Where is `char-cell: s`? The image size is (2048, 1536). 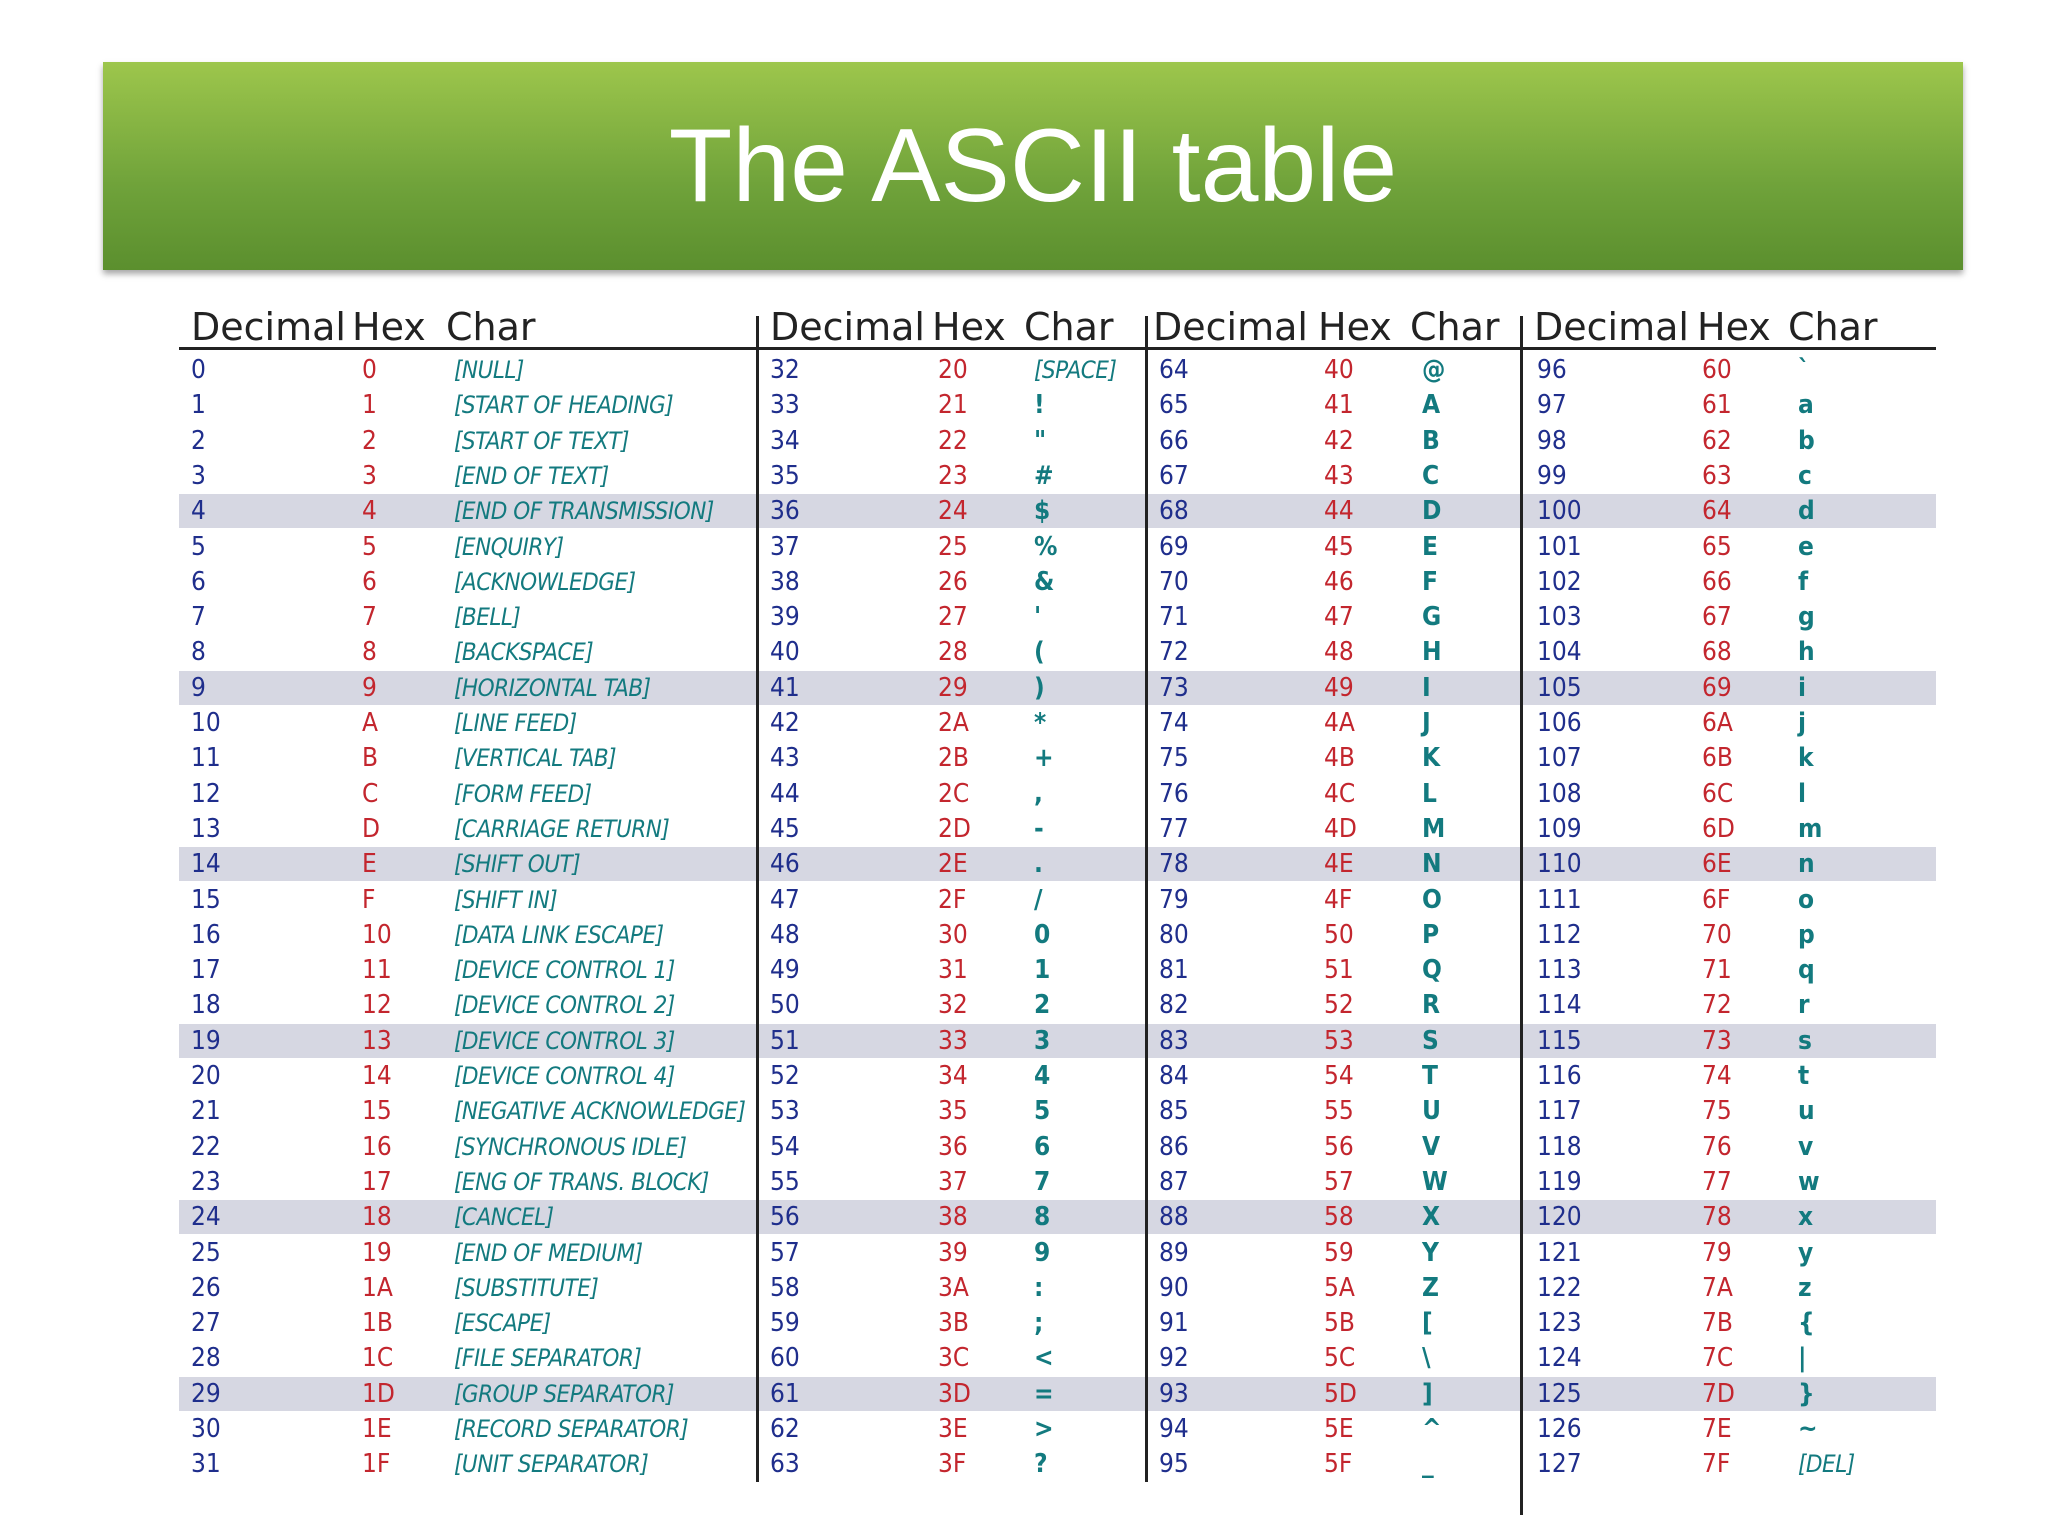
char-cell: s is located at coordinates (1805, 1040).